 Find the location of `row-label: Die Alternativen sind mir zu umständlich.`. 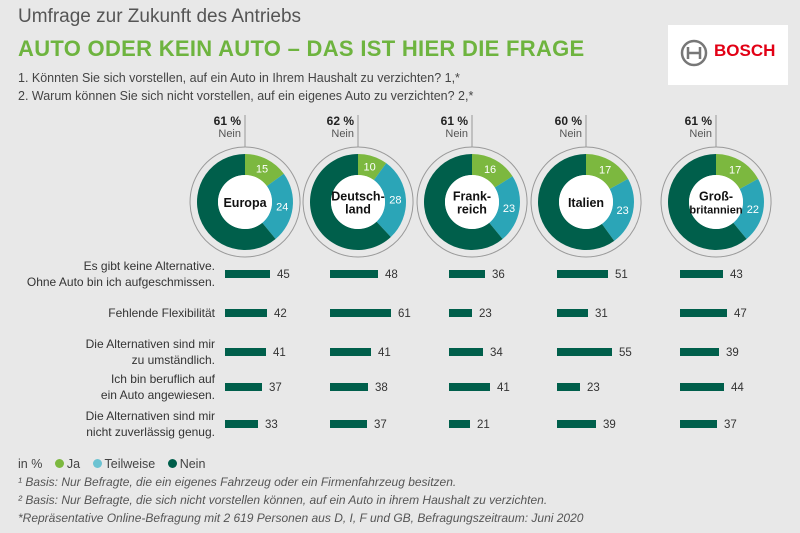

row-label: Die Alternativen sind mir zu umständlich. is located at coordinates (150, 352).